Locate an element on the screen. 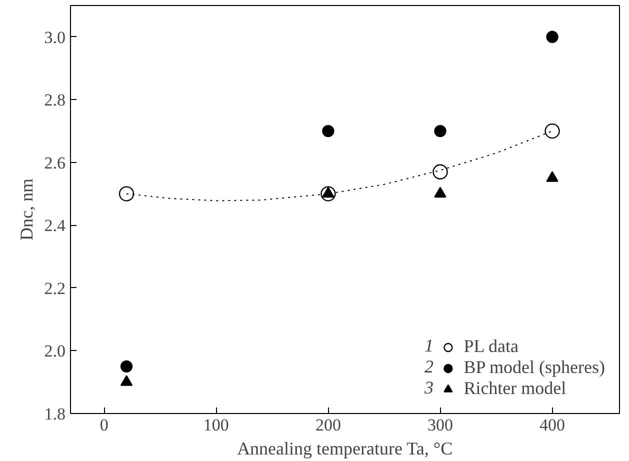 Image resolution: width=629 pixels, height=461 pixels. y-tick-label: 2.4 is located at coordinates (55, 226).